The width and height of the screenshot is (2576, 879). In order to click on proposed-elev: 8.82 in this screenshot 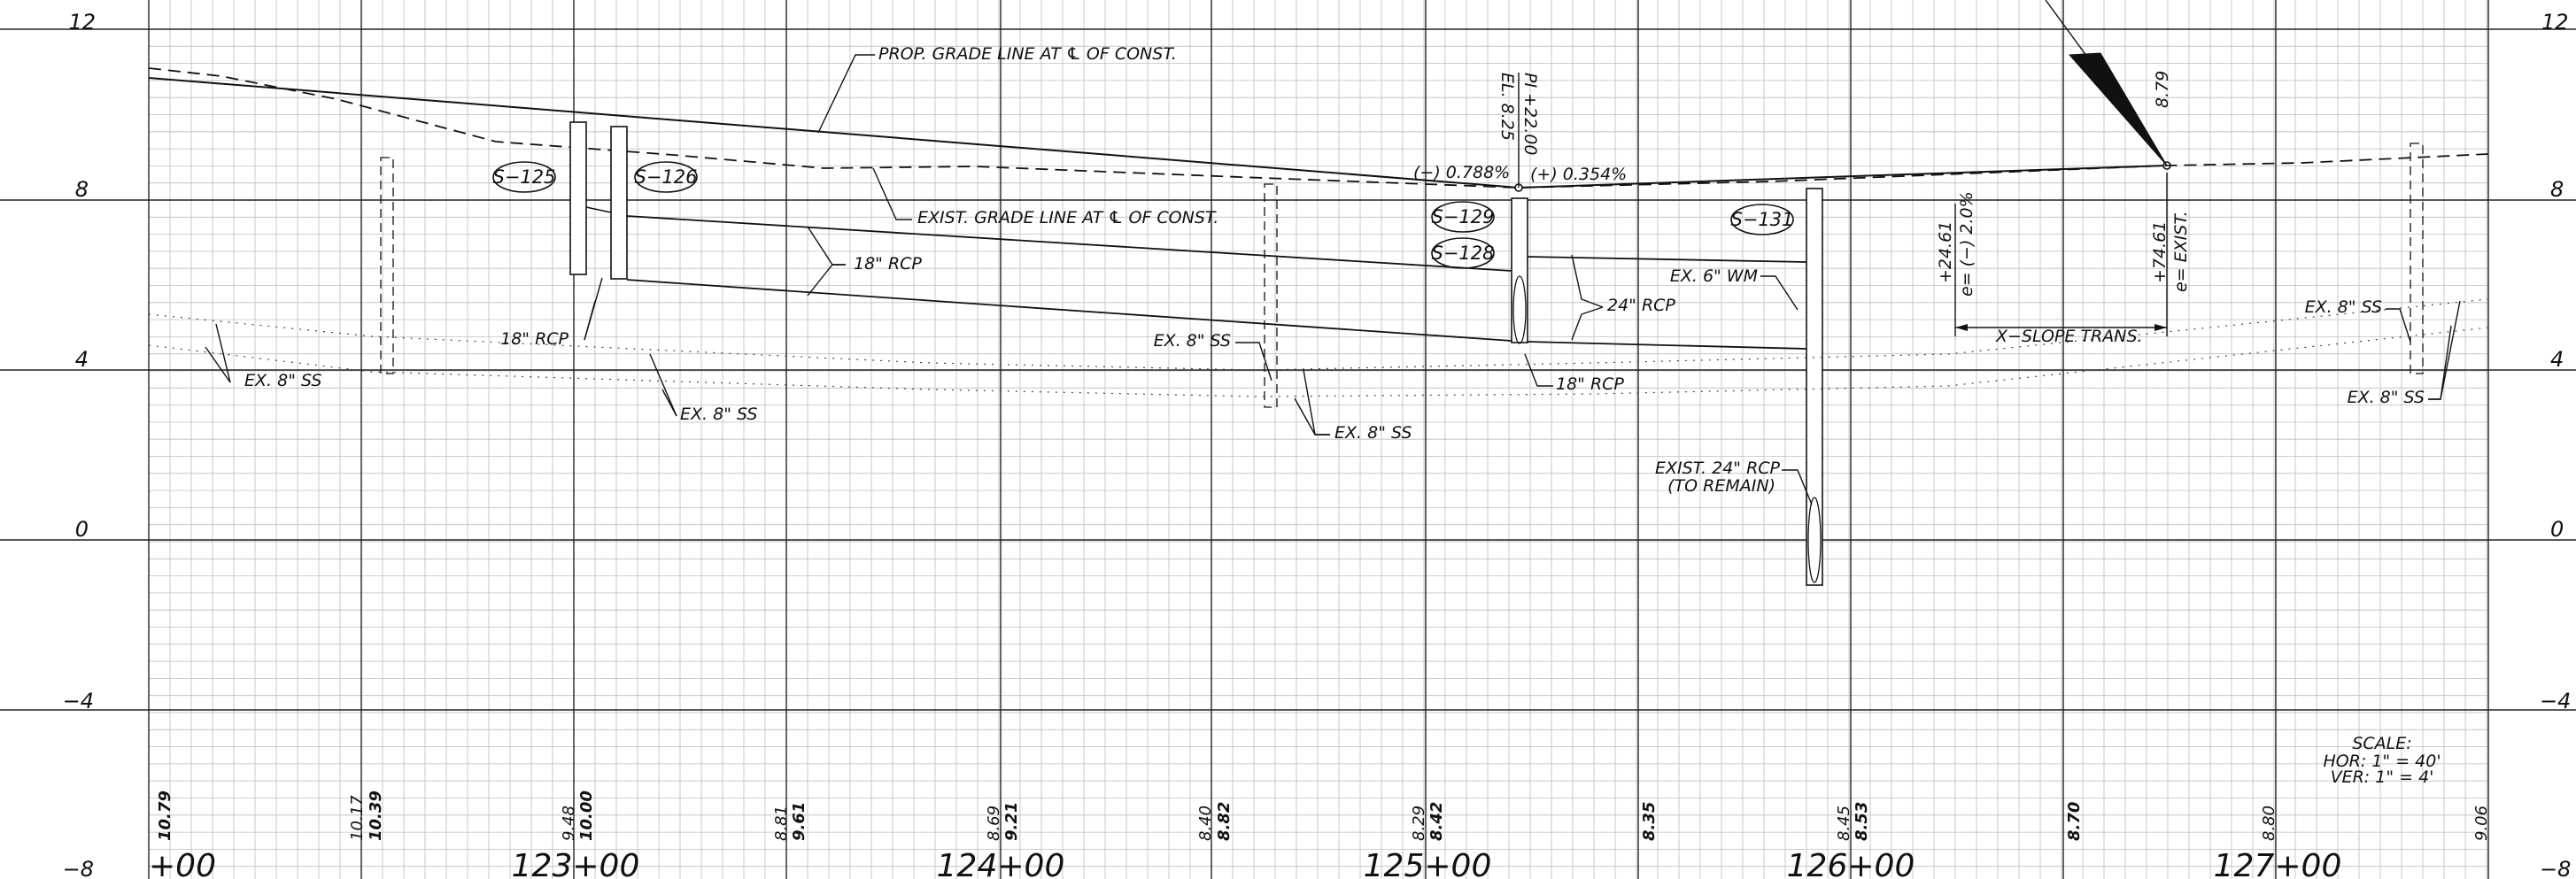, I will do `click(1224, 821)`.